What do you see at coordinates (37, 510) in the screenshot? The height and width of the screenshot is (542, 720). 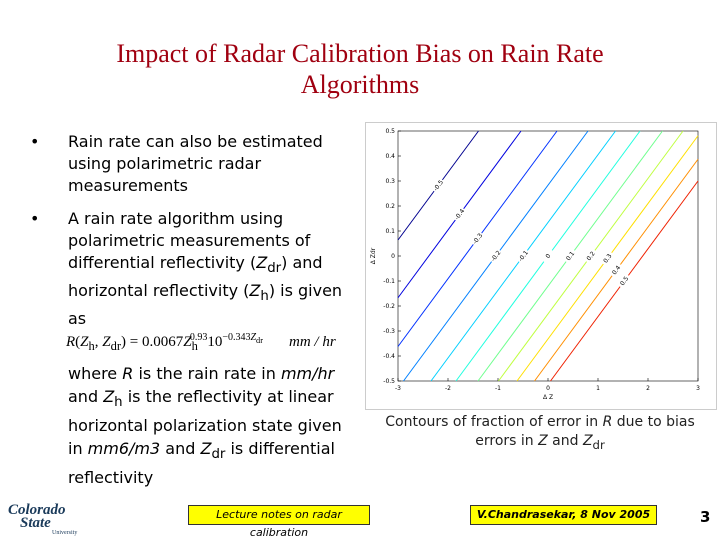 I see `logo-line: Colorado` at bounding box center [37, 510].